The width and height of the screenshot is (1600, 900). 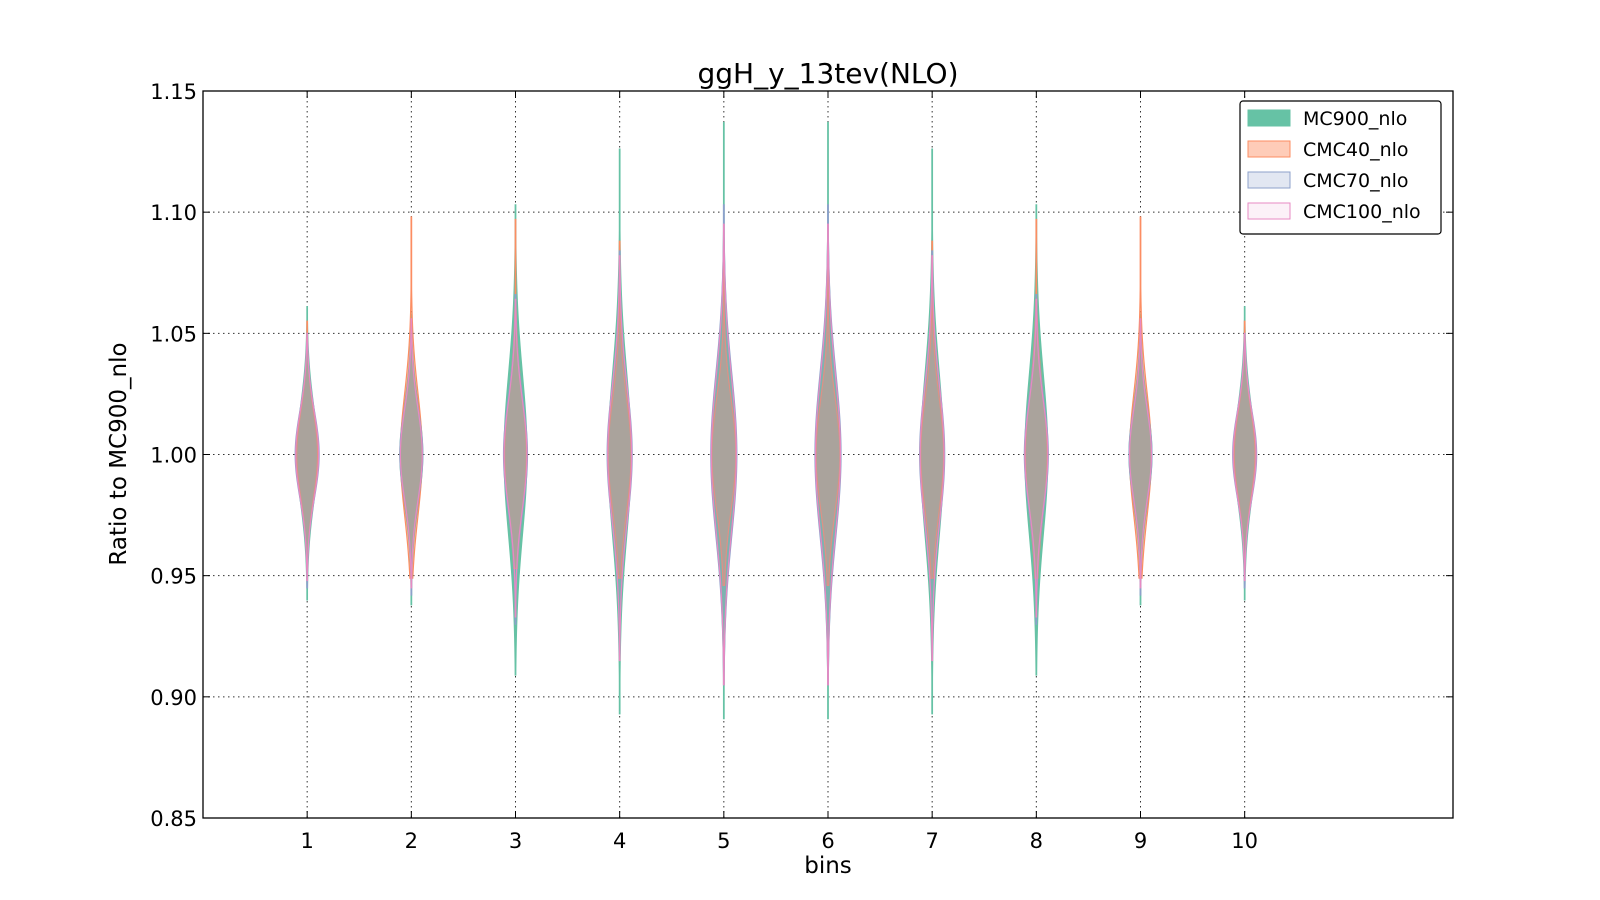 What do you see at coordinates (515, 841) in the screenshot?
I see `x-tick-label: 3` at bounding box center [515, 841].